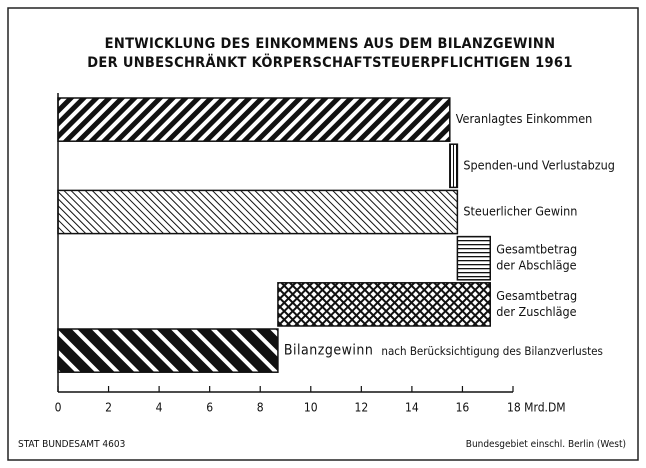  Describe the element at coordinates (159, 408) in the screenshot. I see `x-tick-label: 4` at that location.